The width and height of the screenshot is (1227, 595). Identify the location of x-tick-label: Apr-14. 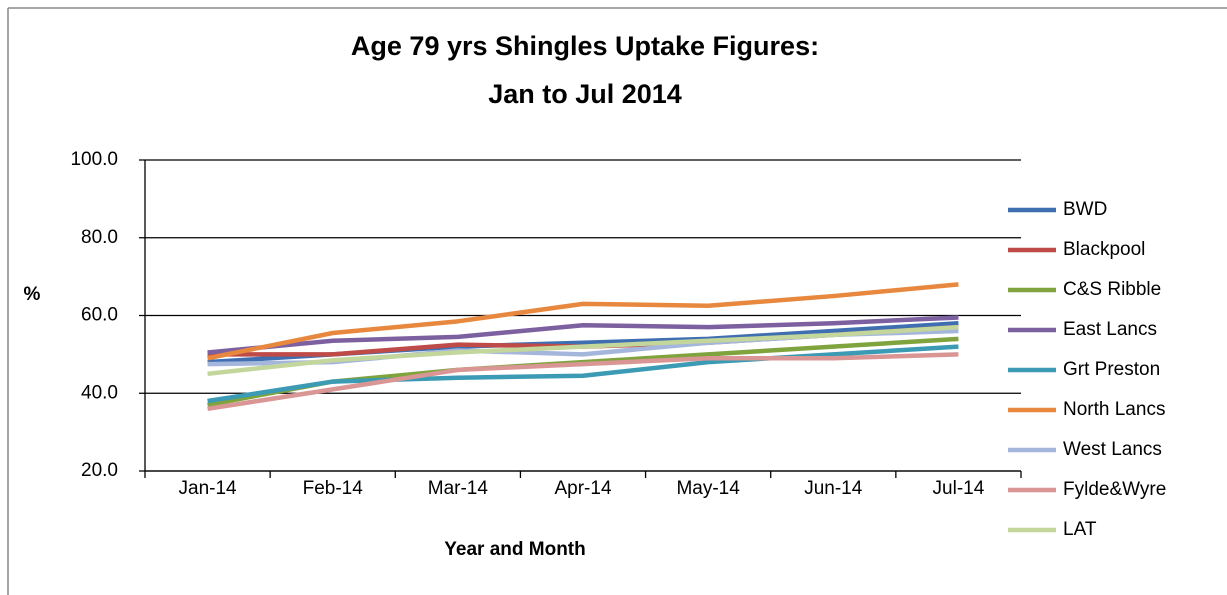
(582, 488).